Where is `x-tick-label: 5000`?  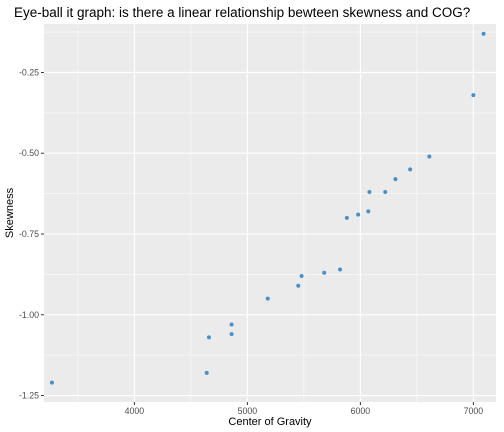 x-tick-label: 5000 is located at coordinates (248, 411).